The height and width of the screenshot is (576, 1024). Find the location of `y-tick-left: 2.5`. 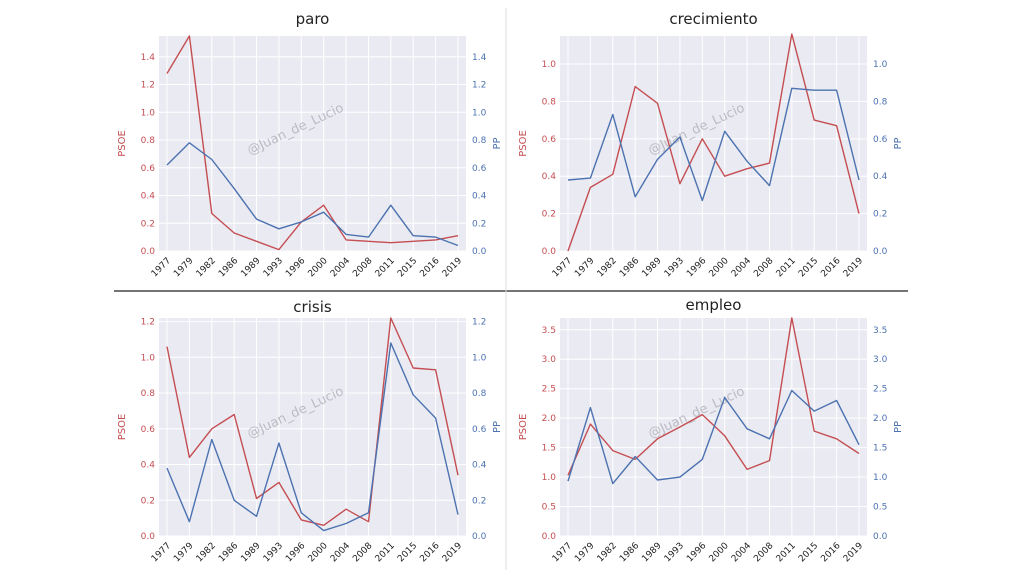

y-tick-left: 2.5 is located at coordinates (549, 390).